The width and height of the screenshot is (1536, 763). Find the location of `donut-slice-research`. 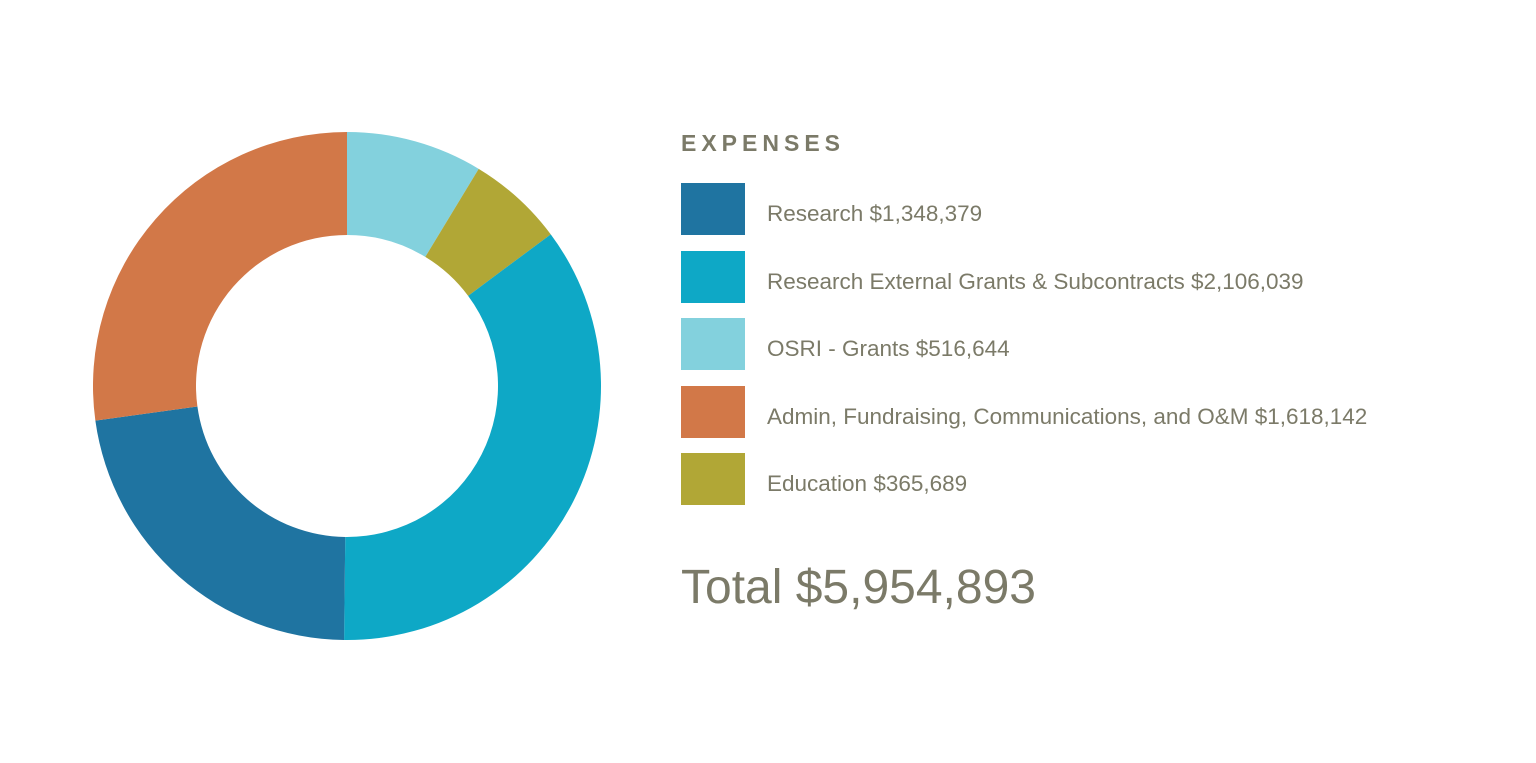

donut-slice-research is located at coordinates (220, 523).